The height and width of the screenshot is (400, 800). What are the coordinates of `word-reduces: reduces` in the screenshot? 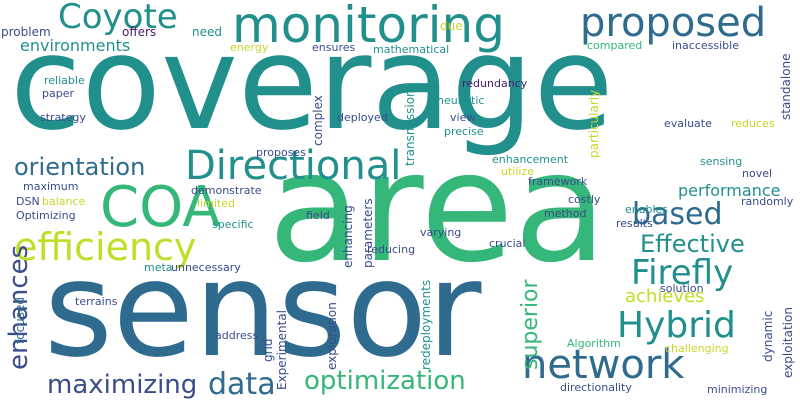 It's located at (753, 123).